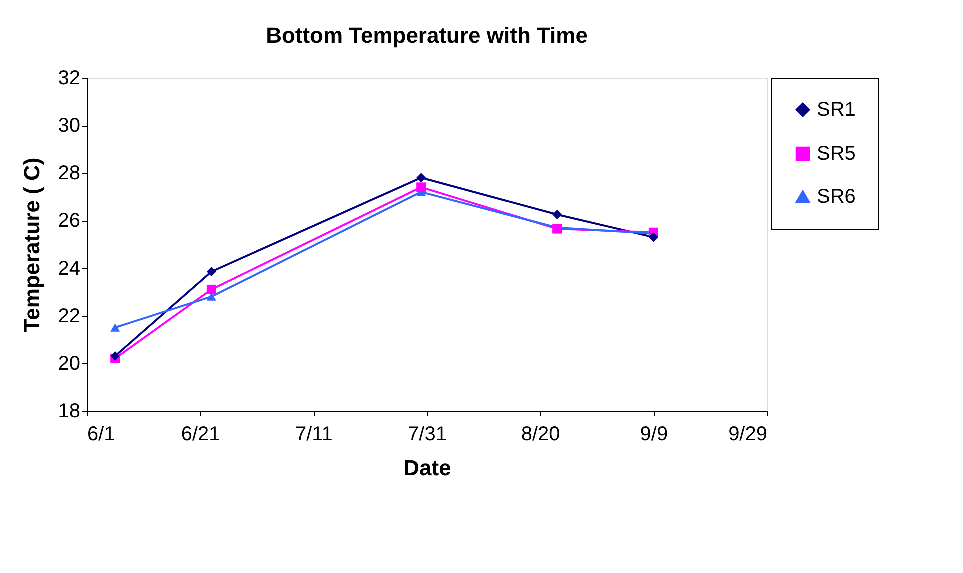 This screenshot has height=573, width=963. I want to click on x-tick-label: 8/20, so click(540, 435).